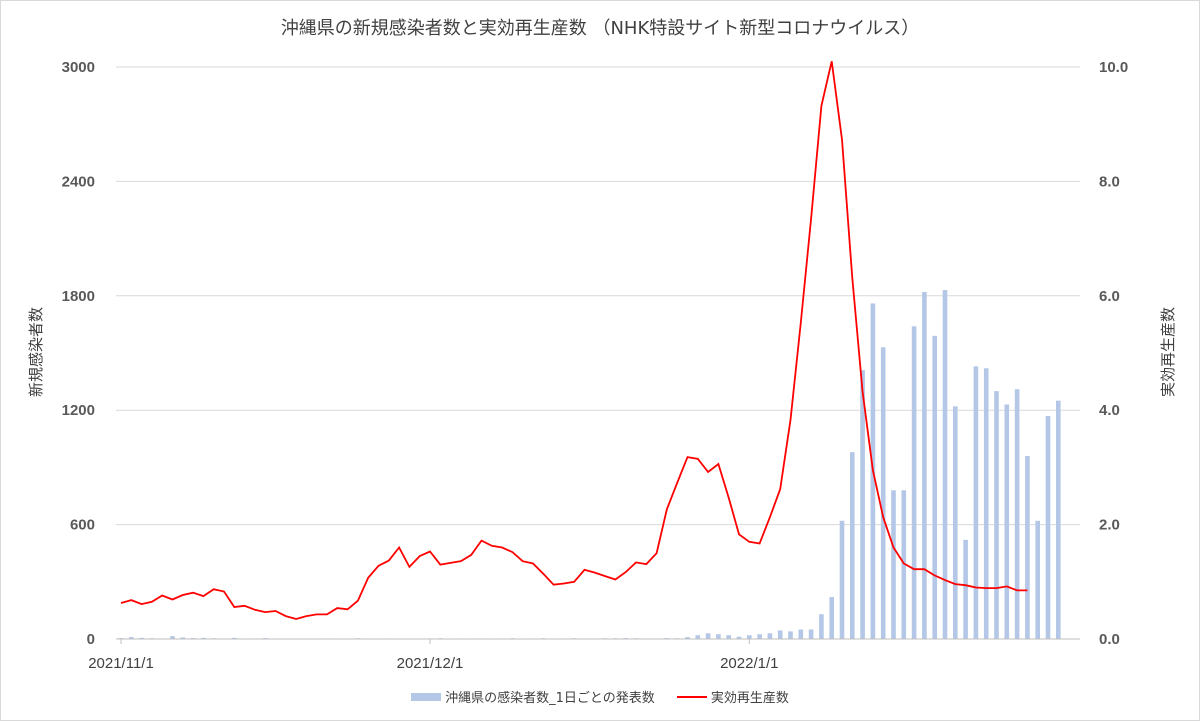 This screenshot has width=1200, height=721. What do you see at coordinates (749, 698) in the screenshot?
I see `legend-label-rt: 実効再生産数` at bounding box center [749, 698].